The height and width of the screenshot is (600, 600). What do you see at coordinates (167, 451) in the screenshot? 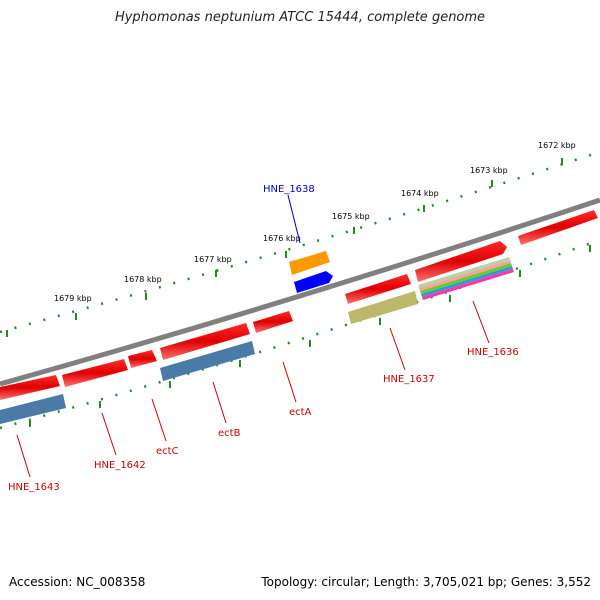
I see `gene-label-ectc: ectC` at bounding box center [167, 451].